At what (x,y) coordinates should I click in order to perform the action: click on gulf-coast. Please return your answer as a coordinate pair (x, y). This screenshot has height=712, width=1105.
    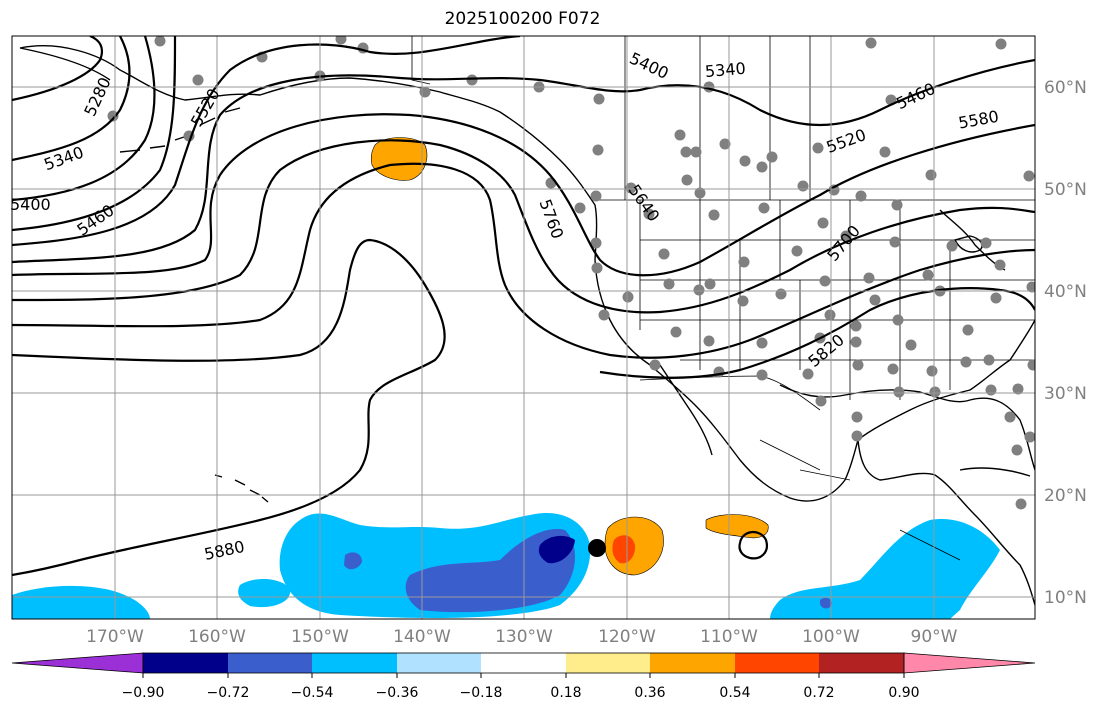
    Looking at the image, I should click on (907, 427).